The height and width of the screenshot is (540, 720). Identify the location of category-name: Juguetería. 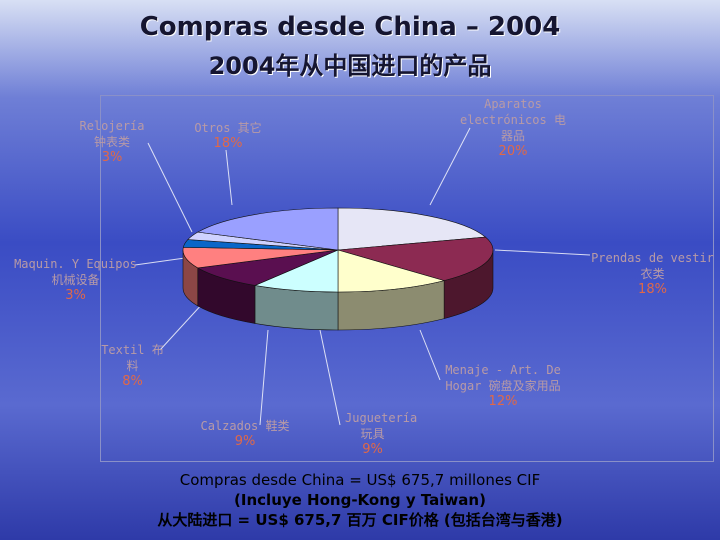
(381, 418).